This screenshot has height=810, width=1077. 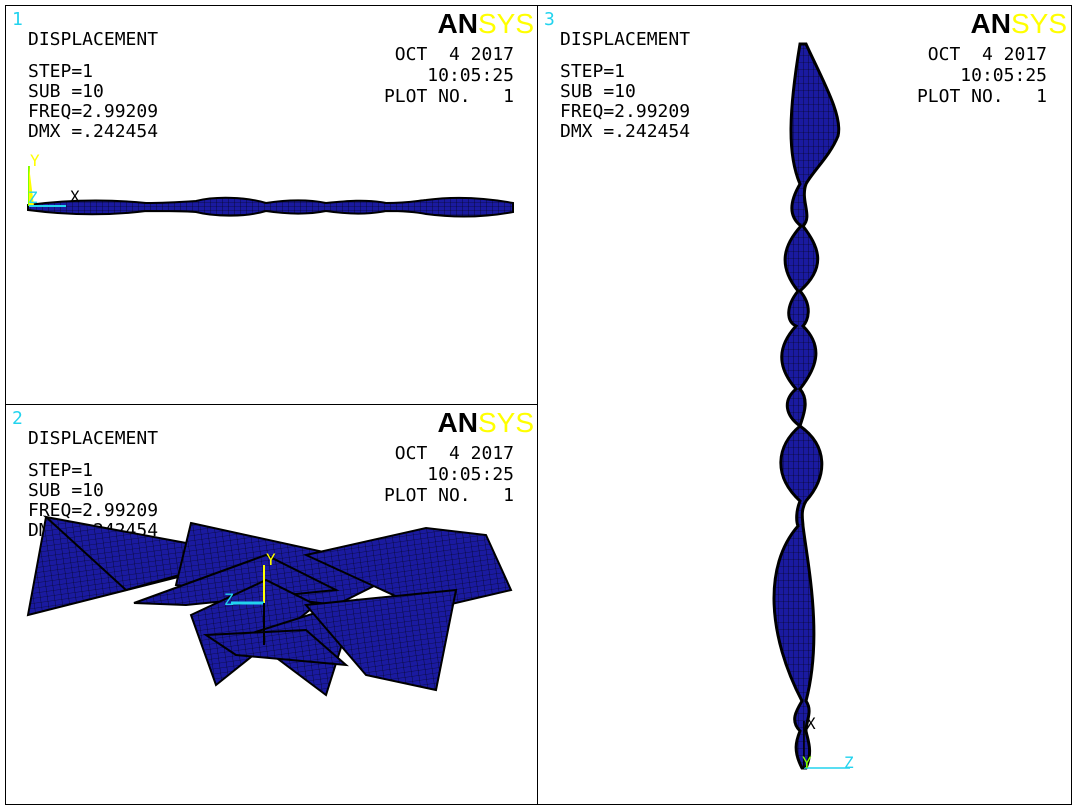 I want to click on model-view-3: X Z Y, so click(x=813, y=407).